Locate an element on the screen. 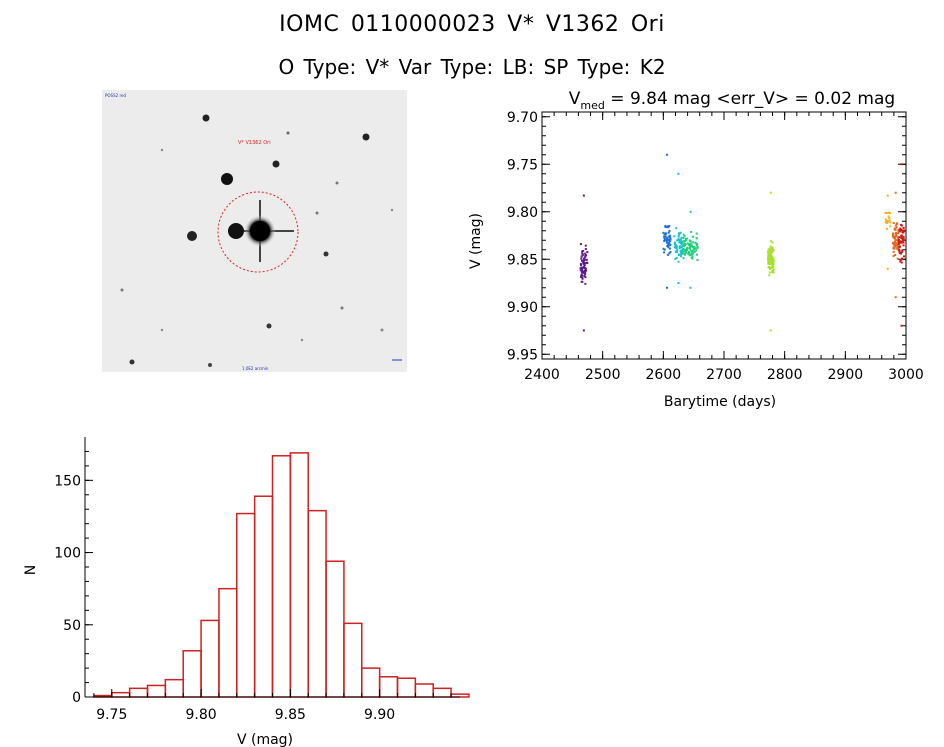 Image resolution: width=944 pixels, height=747 pixels. x-tick-label: 3000 is located at coordinates (906, 375).